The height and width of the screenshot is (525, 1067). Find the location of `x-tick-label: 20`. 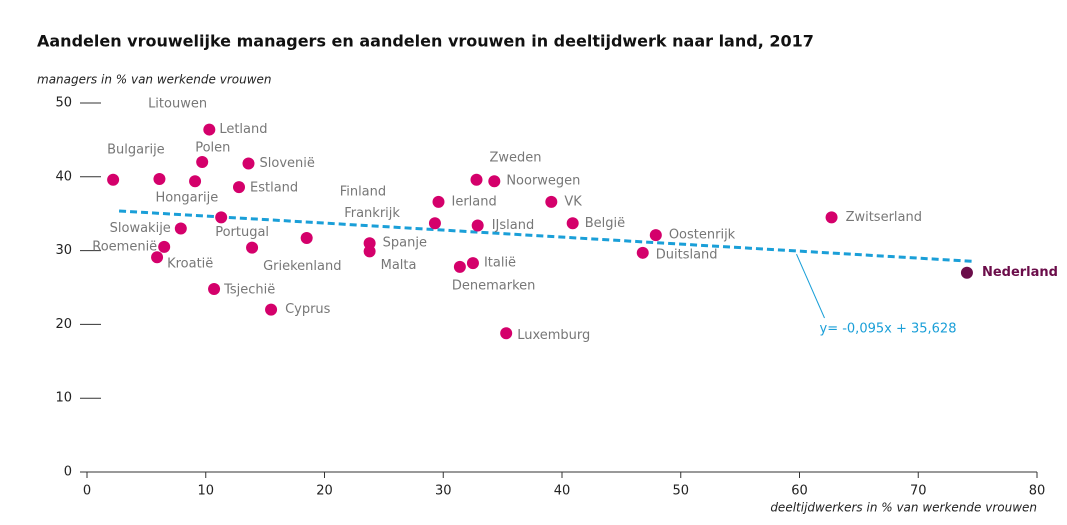

x-tick-label: 20 is located at coordinates (324, 491).